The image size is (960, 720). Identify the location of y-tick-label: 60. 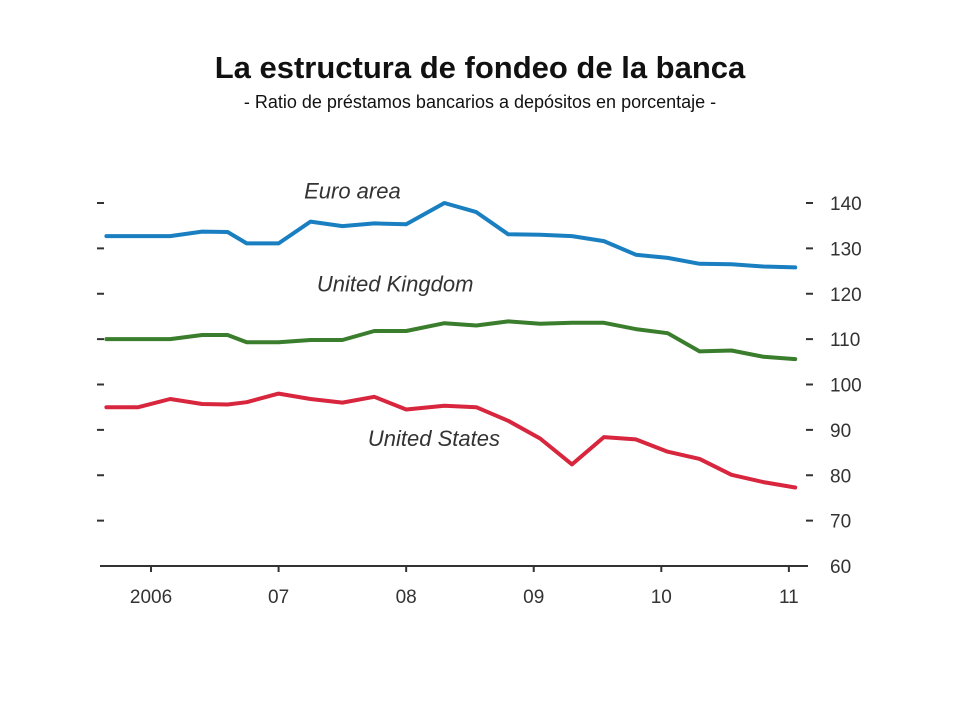
(840, 567).